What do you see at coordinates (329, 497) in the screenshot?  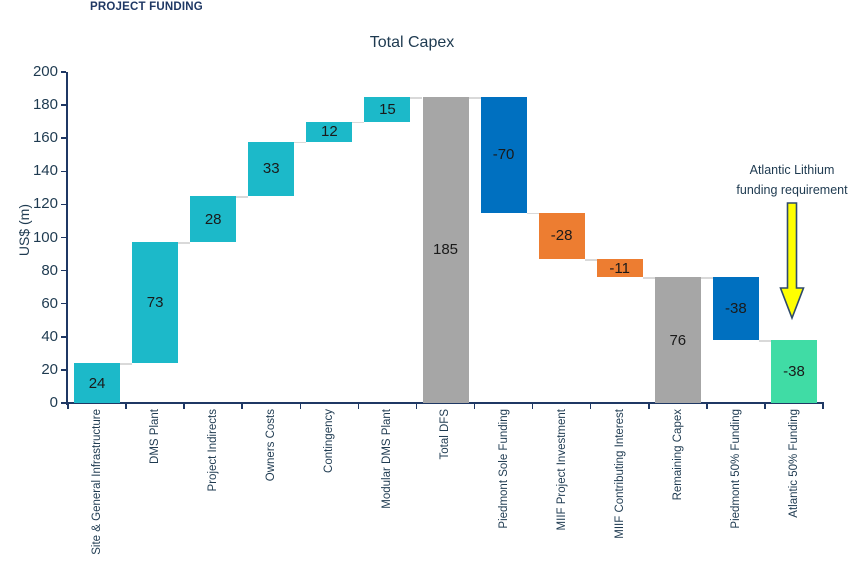 I see `x-axis-label-slot: Contingency` at bounding box center [329, 497].